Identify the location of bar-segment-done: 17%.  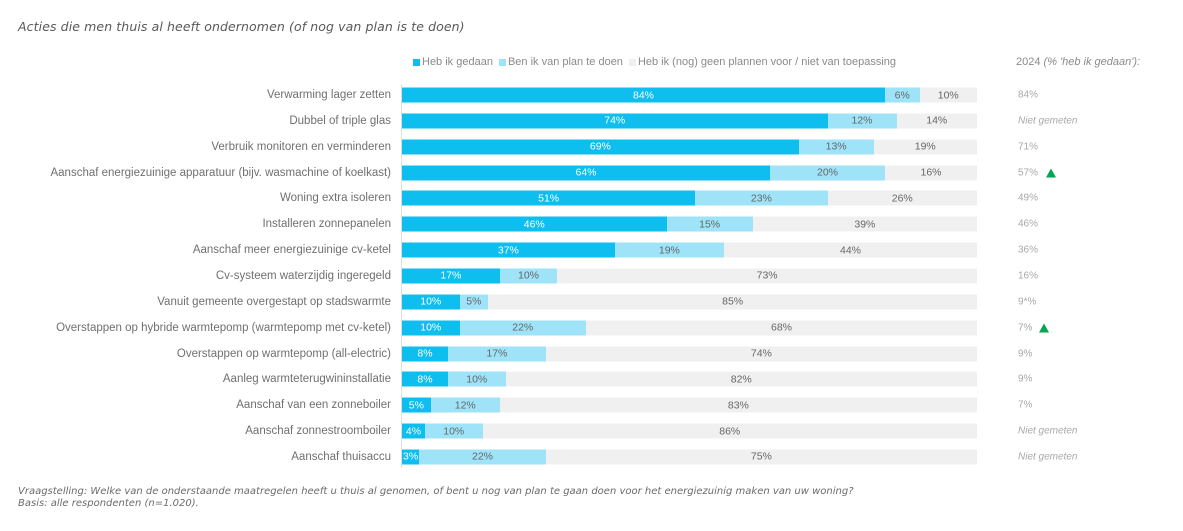
(451, 276).